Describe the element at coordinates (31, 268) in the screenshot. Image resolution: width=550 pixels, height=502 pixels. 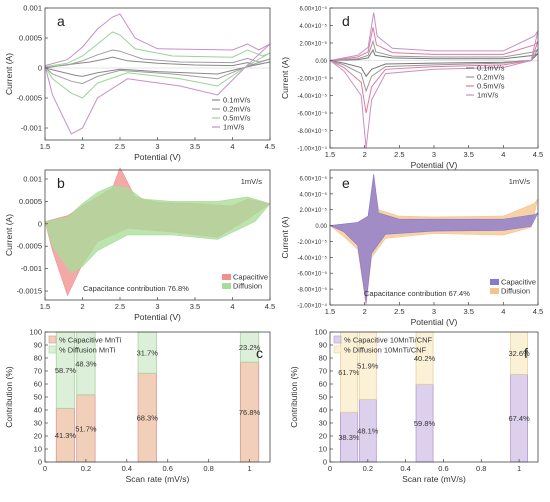
I see `y-tick-label: -0.001` at that location.